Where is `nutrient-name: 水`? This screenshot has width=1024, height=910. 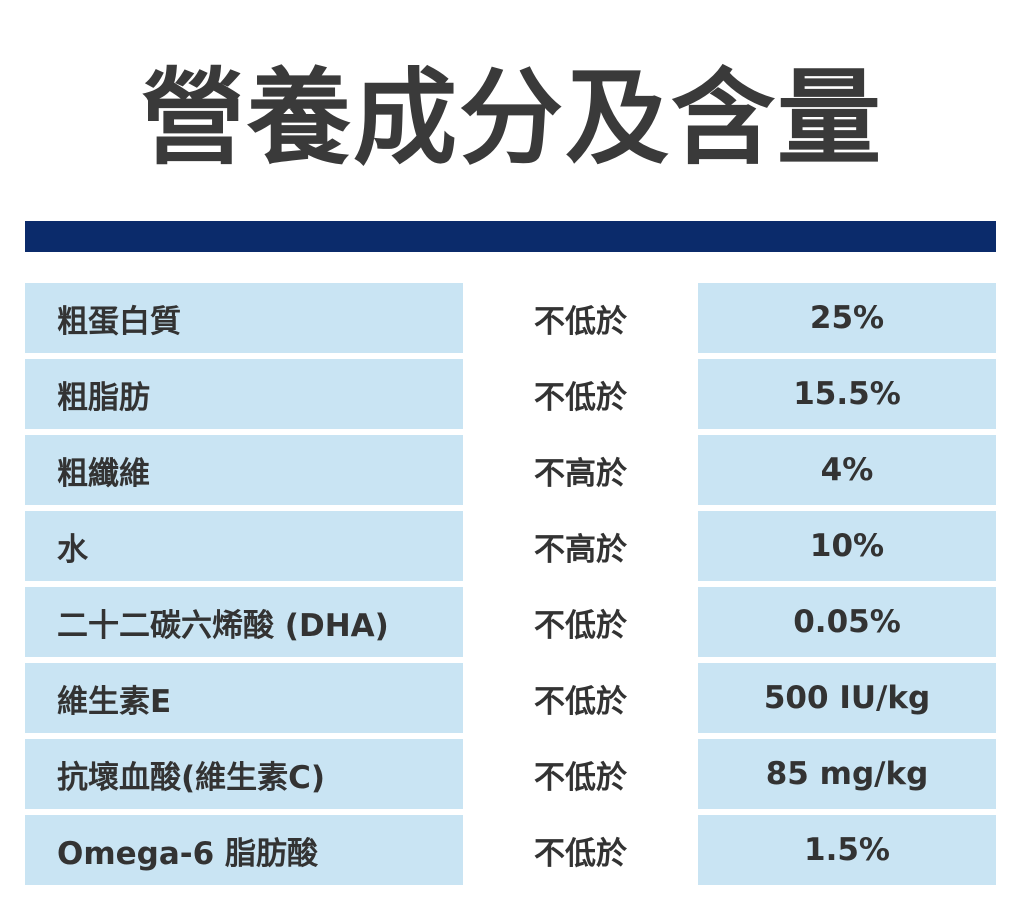
nutrient-name: 水 is located at coordinates (244, 546).